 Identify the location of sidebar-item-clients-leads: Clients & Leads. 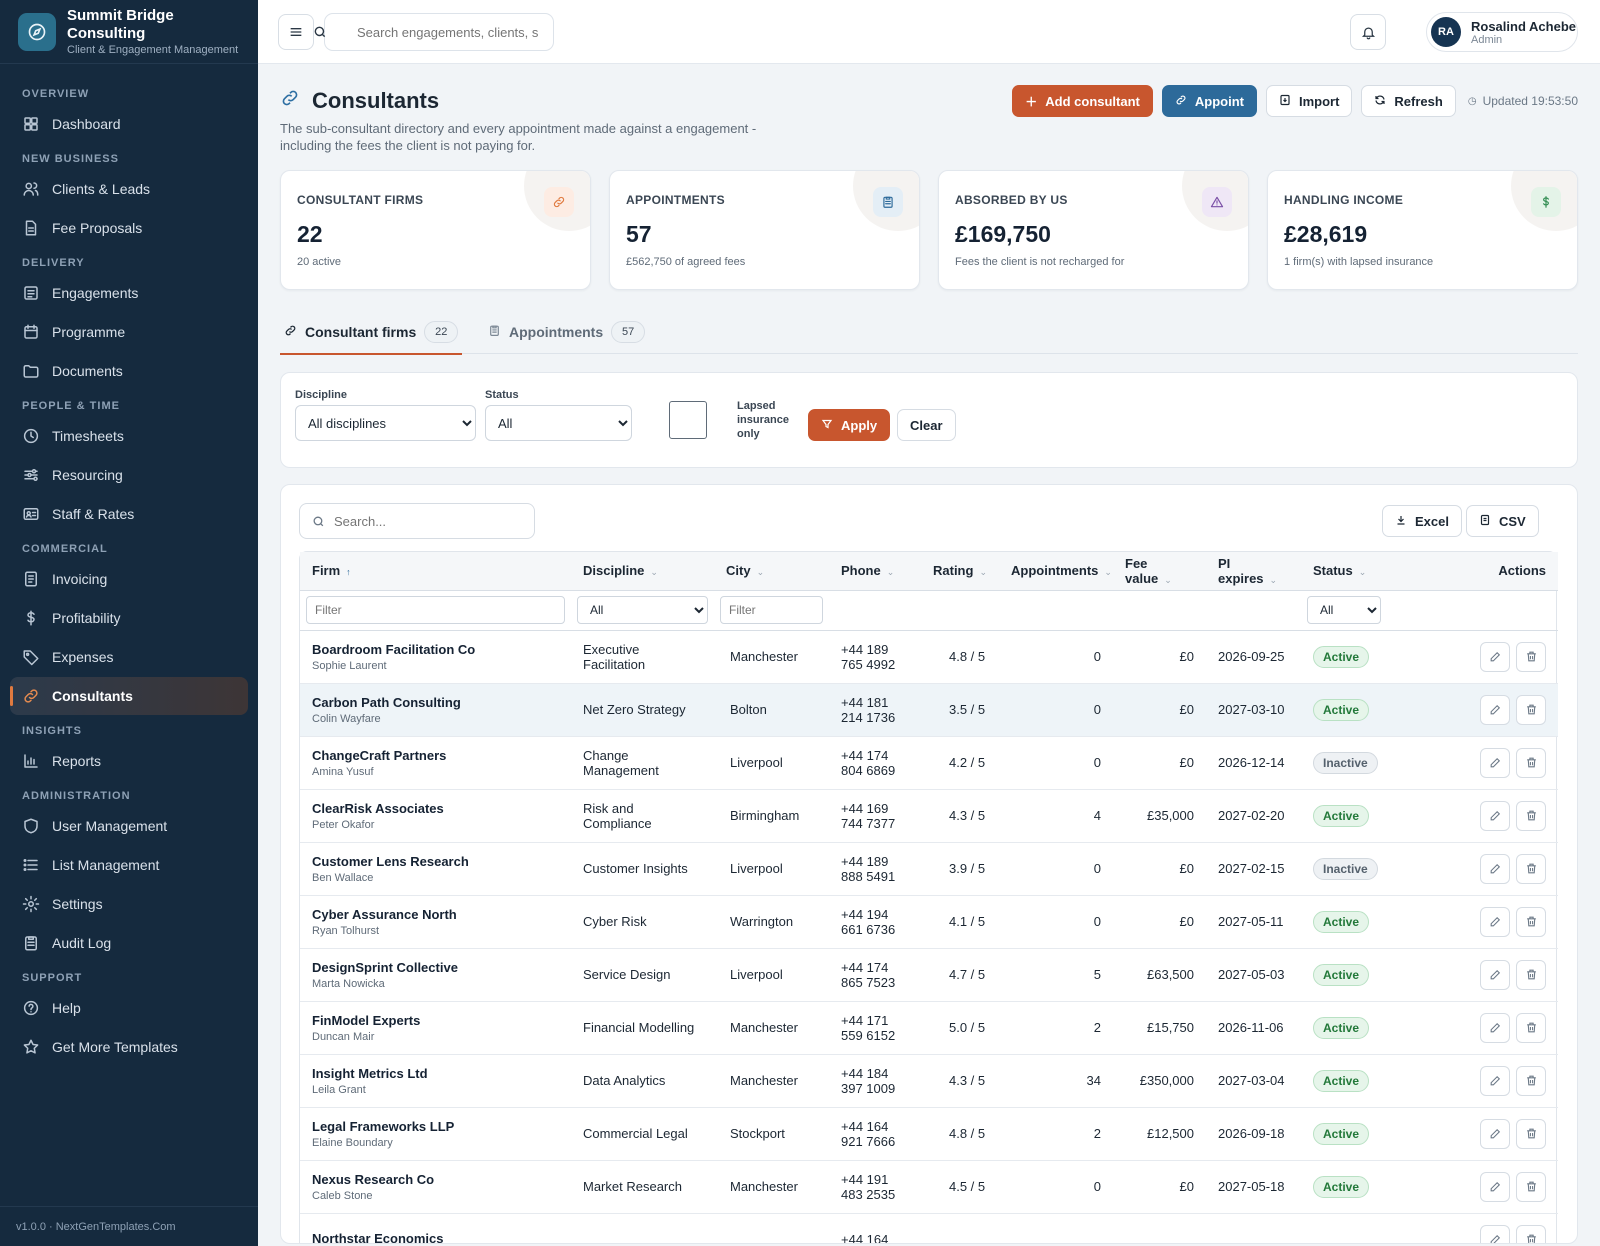
(129, 189).